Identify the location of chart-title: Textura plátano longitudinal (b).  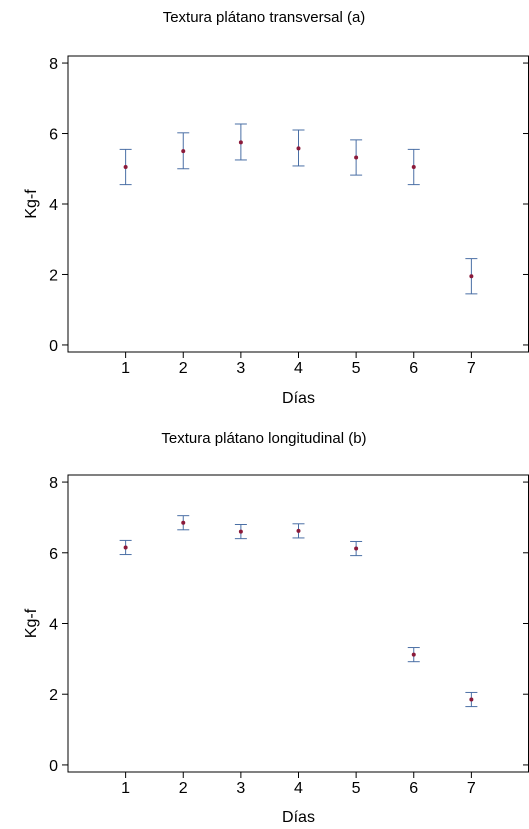
(263, 438).